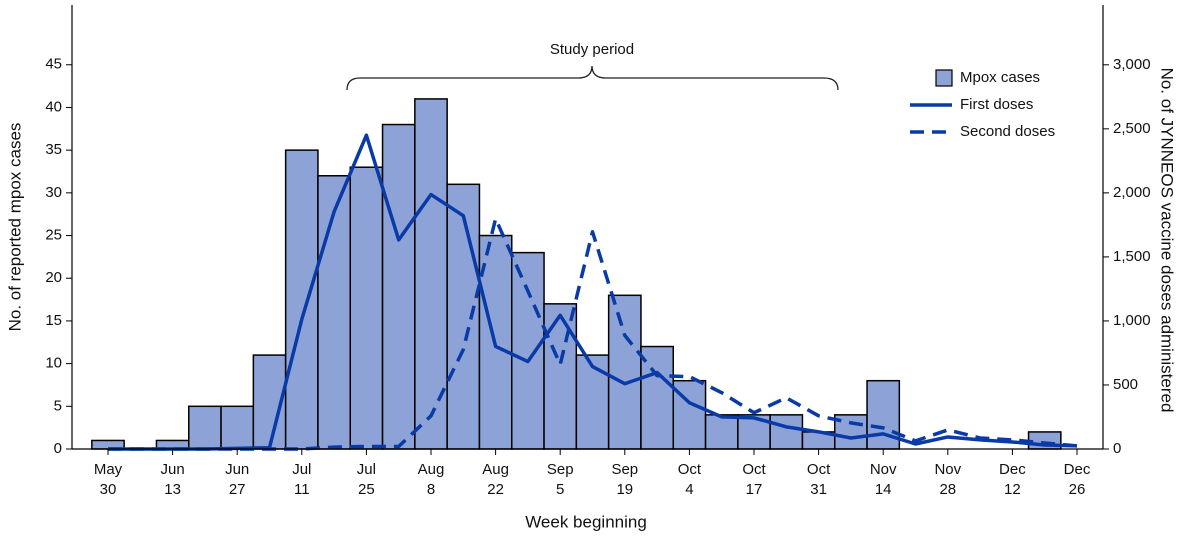 This screenshot has height=550, width=1185. What do you see at coordinates (1132, 192) in the screenshot?
I see `y2-tick-label: 2,000` at bounding box center [1132, 192].